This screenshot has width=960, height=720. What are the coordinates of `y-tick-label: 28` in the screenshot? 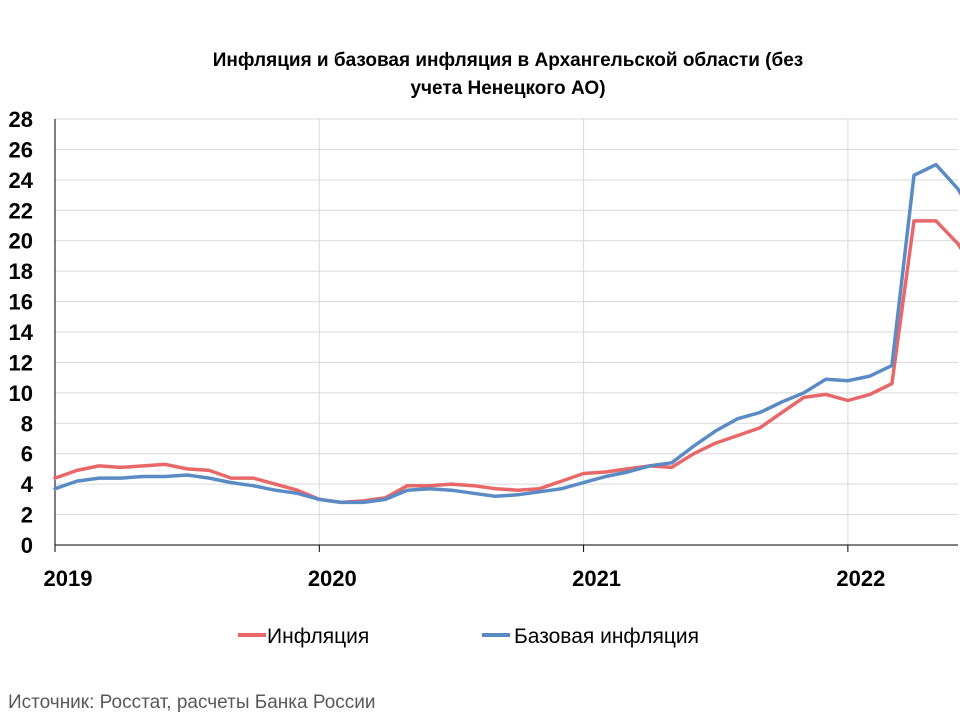 It's located at (21, 119).